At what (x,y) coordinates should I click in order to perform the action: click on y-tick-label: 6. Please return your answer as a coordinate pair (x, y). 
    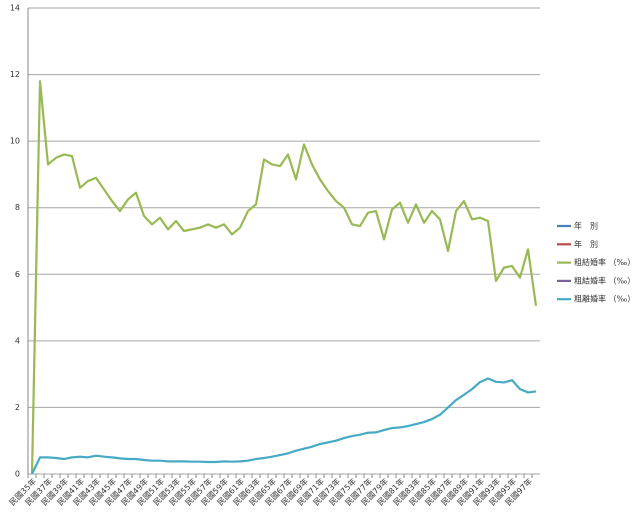
    Looking at the image, I should click on (17, 274).